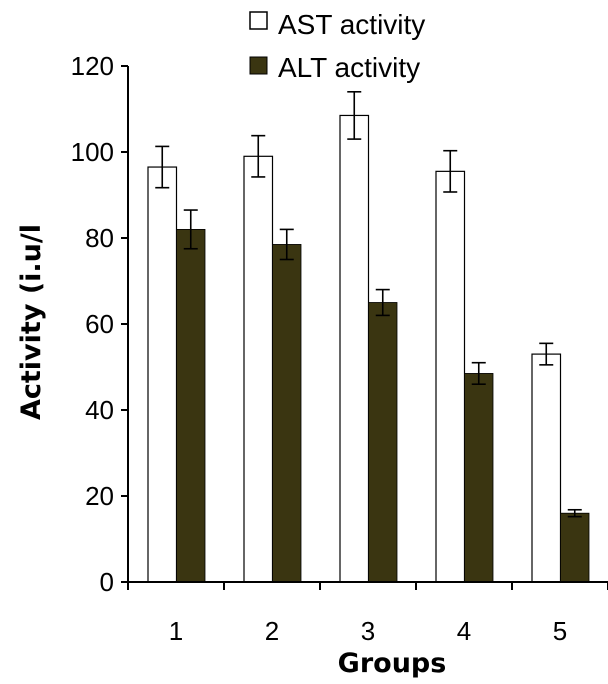 This screenshot has width=608, height=684. What do you see at coordinates (99, 238) in the screenshot?
I see `y-tick-label: 80` at bounding box center [99, 238].